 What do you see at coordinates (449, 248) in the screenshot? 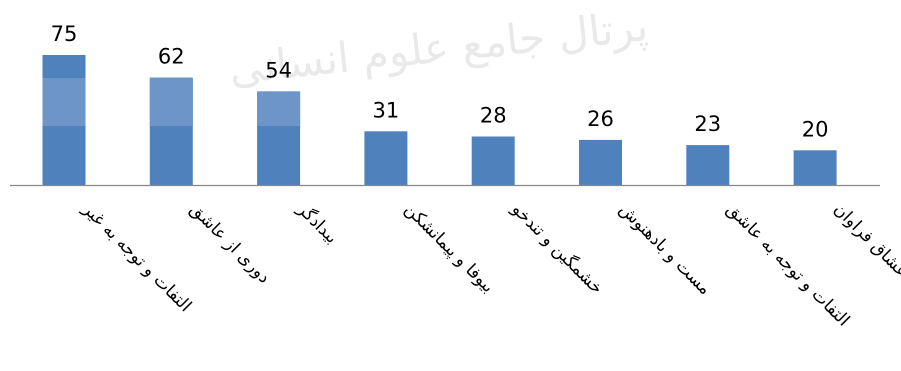
I see `category-label-4: بیوفا و پیمانشکن` at bounding box center [449, 248].